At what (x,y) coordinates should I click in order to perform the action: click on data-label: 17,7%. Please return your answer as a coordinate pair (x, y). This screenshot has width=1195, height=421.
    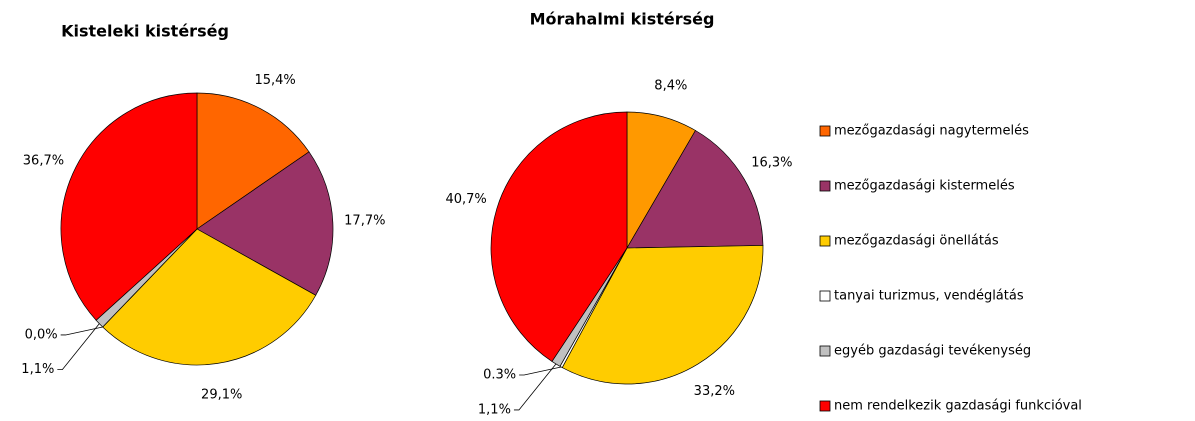
    Looking at the image, I should click on (364, 221).